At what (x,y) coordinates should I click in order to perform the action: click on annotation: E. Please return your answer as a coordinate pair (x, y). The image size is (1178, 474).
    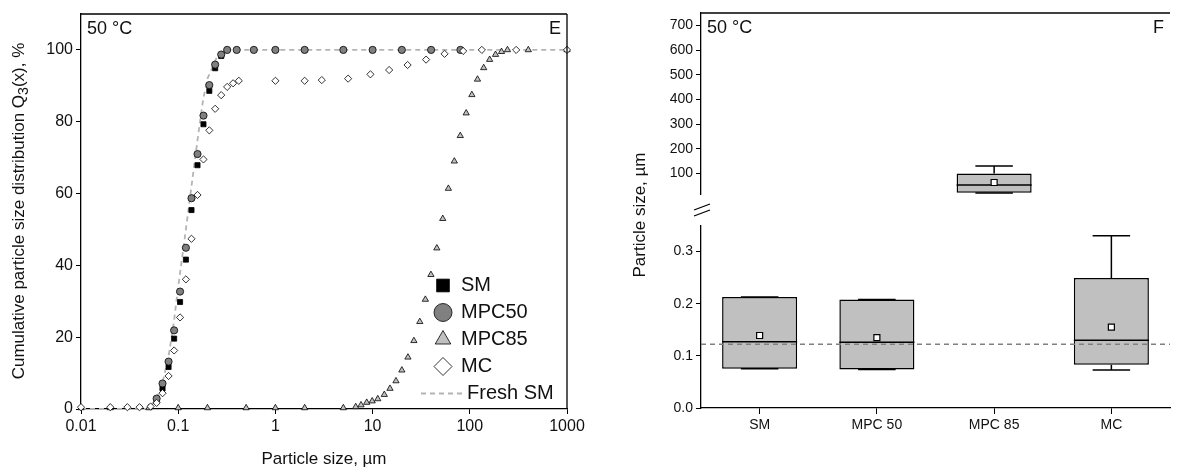
    Looking at the image, I should click on (554, 27).